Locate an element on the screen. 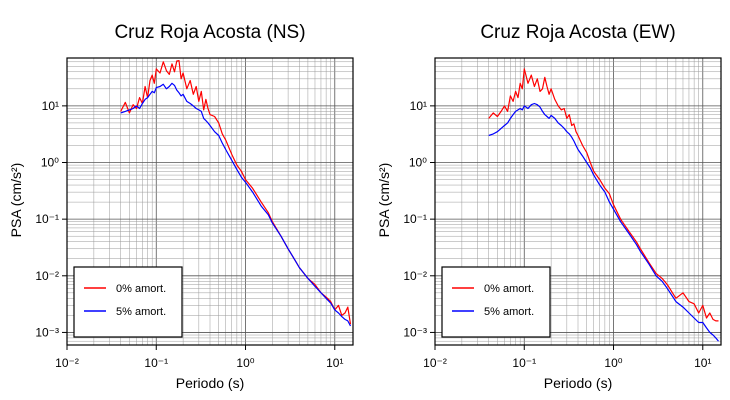 Image resolution: width=730 pixels, height=400 pixels. chart-title: Cruz Roja Acosta (EW) is located at coordinates (577, 32).